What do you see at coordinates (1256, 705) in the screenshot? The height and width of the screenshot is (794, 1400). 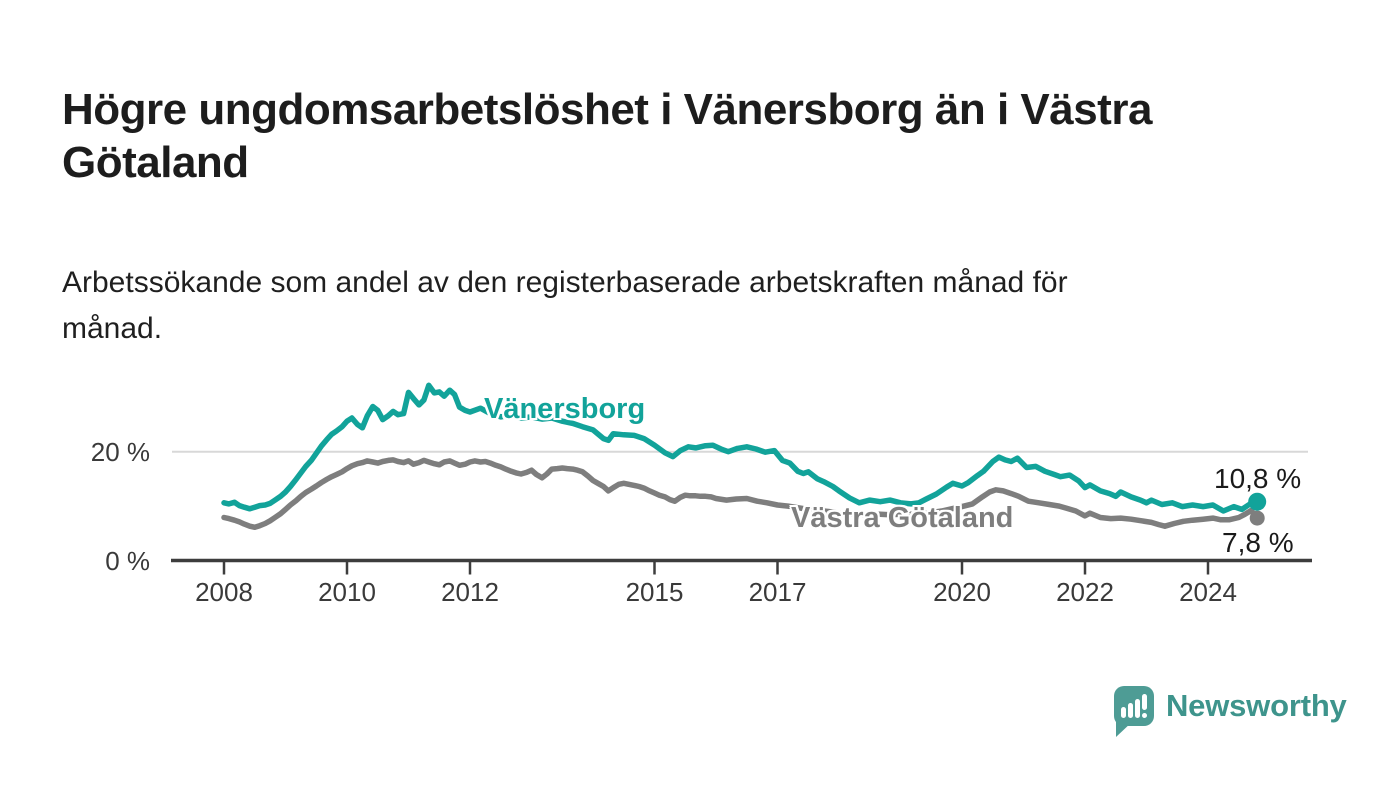 I see `newsworthy-wordmark: Newsworthy` at bounding box center [1256, 705].